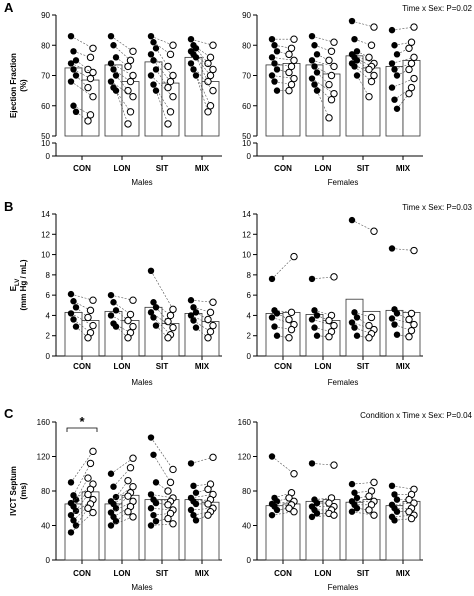  I want to click on y-axis-title-main: E, so click(13, 288).